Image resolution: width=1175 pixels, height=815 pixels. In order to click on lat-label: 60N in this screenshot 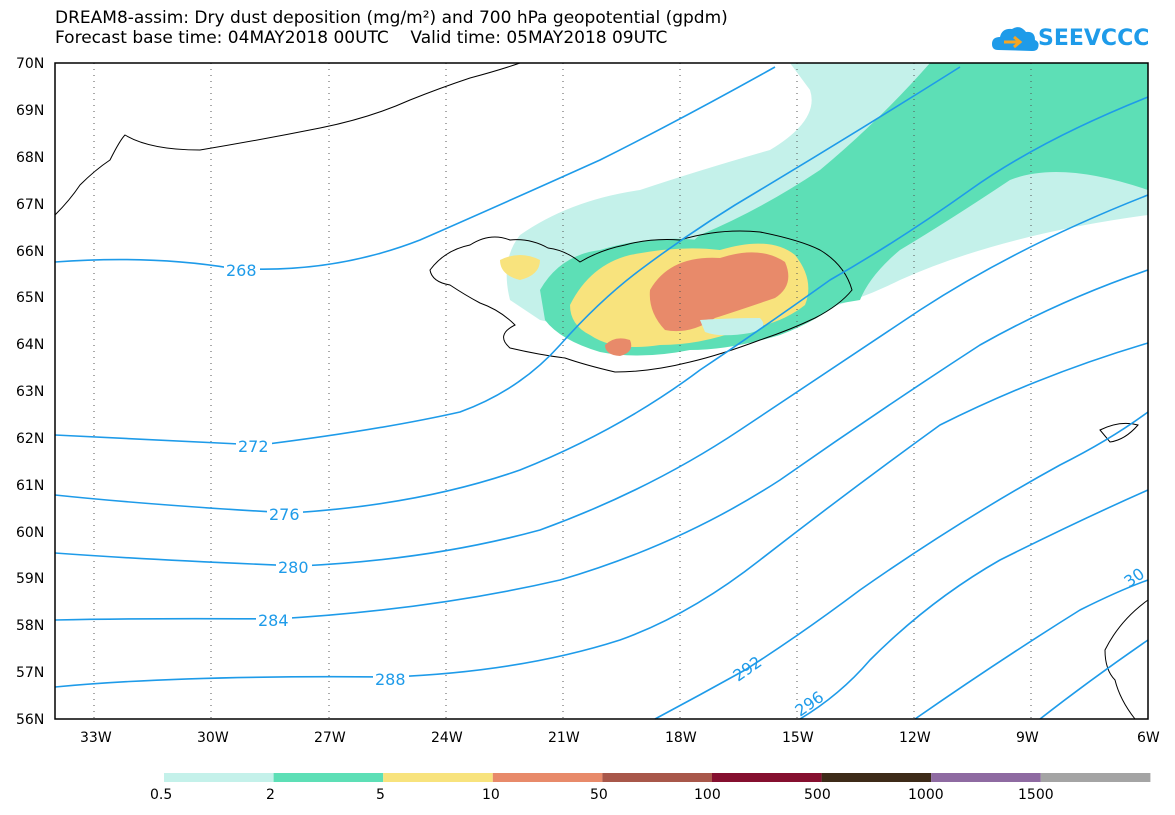, I will do `click(30, 533)`.